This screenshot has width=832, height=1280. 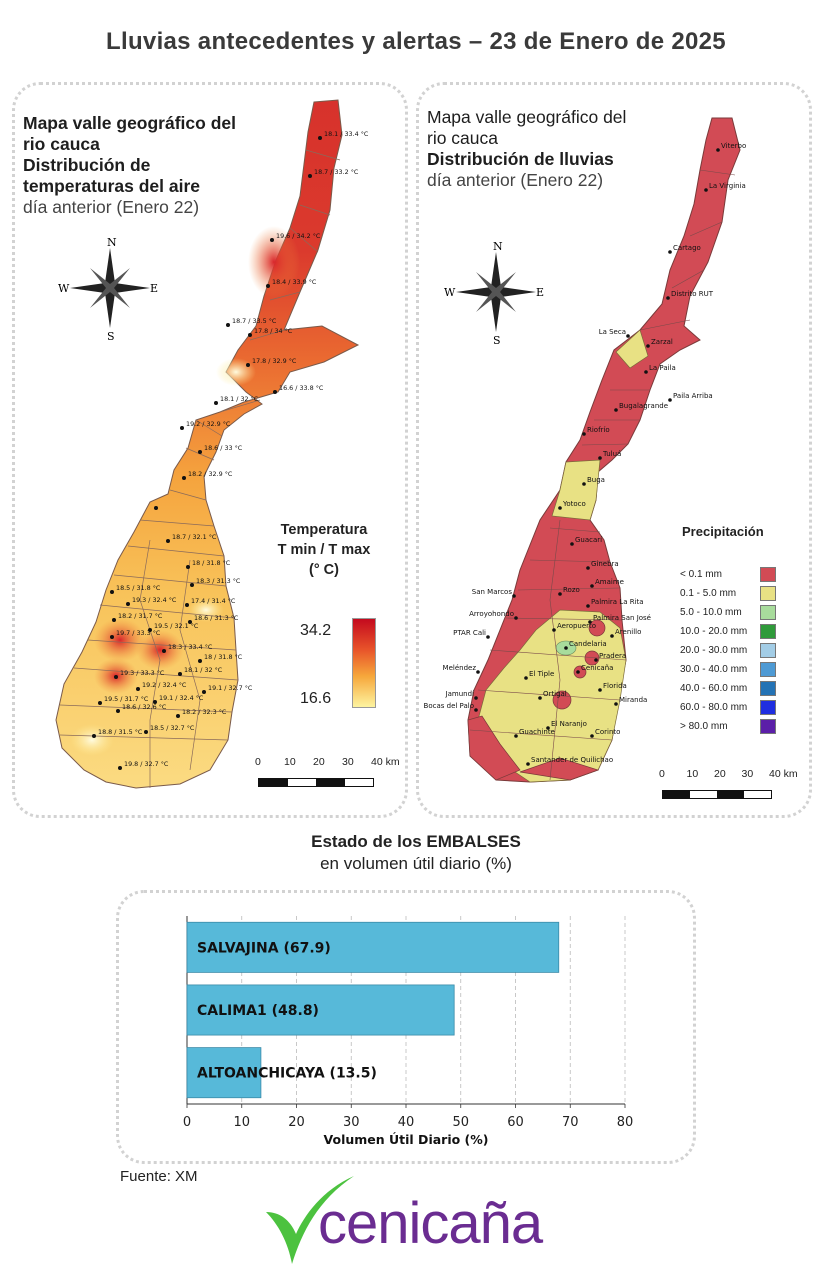 What do you see at coordinates (87, 165) in the screenshot?
I see `title-line: Distribución de` at bounding box center [87, 165].